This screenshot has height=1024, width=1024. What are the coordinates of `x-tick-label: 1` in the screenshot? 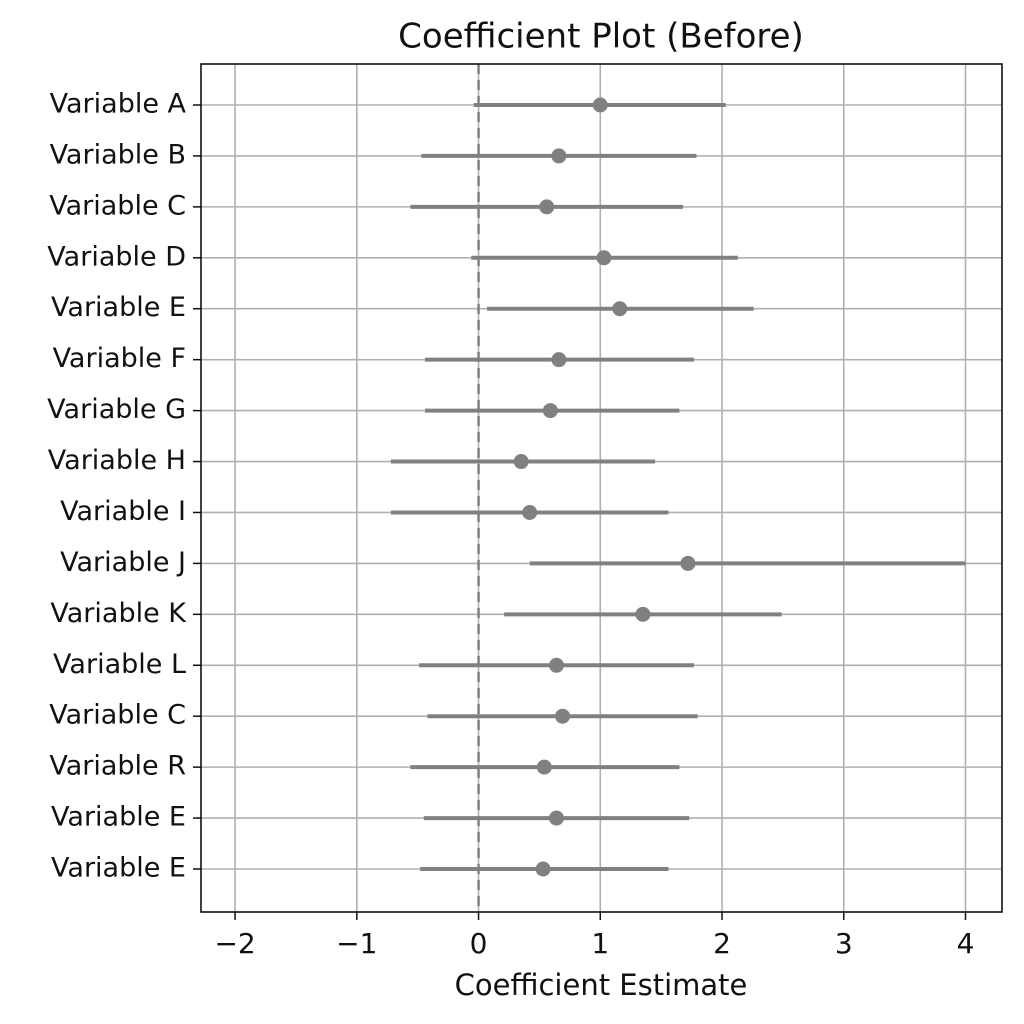 It's located at (600, 943).